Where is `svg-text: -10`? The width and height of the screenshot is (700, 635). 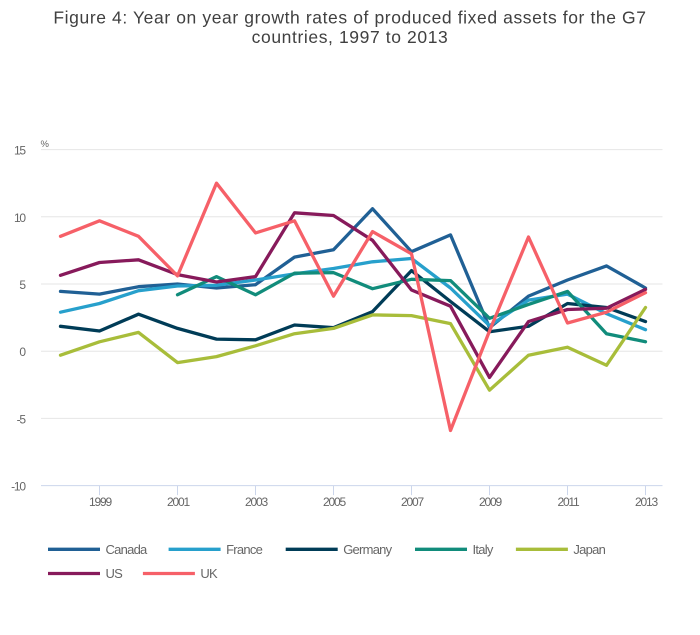
svg-text: -10 is located at coordinates (18, 487).